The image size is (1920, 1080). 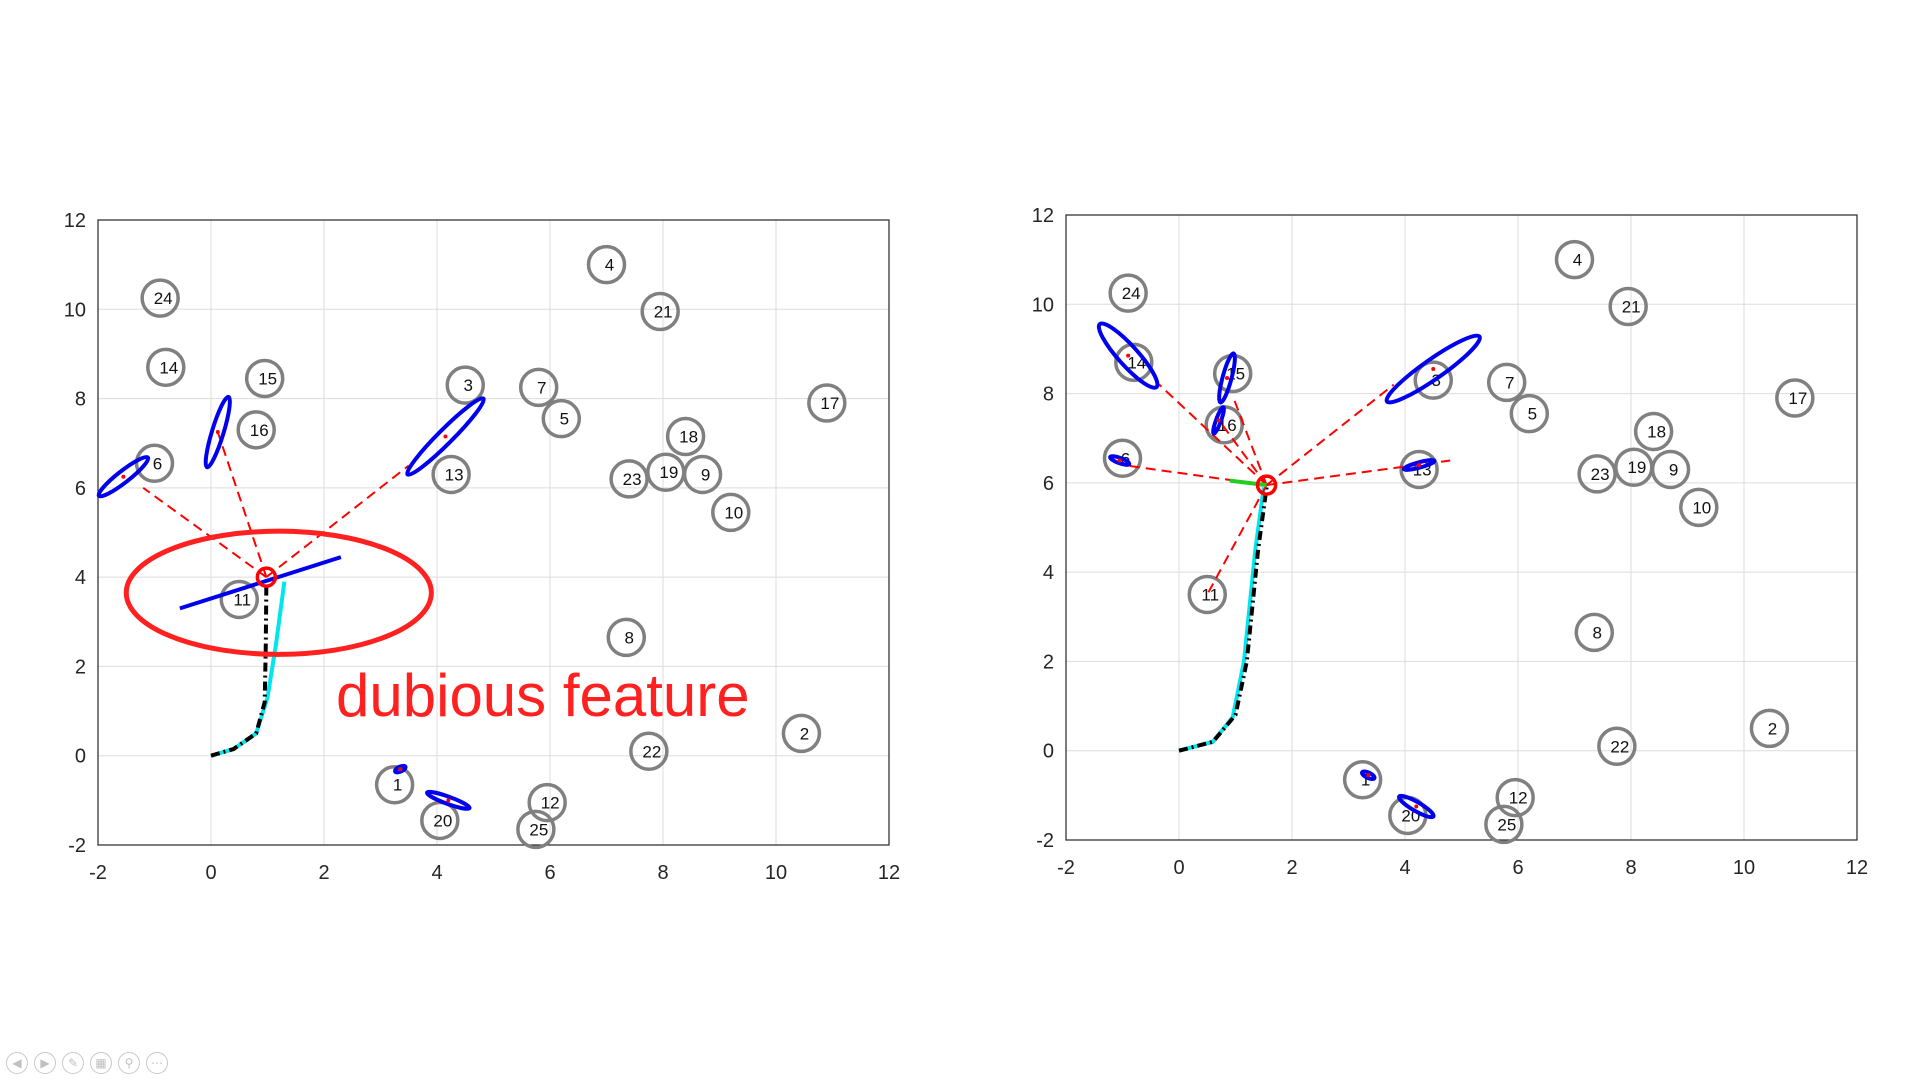 I want to click on landmark-label-24: 24, so click(x=163, y=298).